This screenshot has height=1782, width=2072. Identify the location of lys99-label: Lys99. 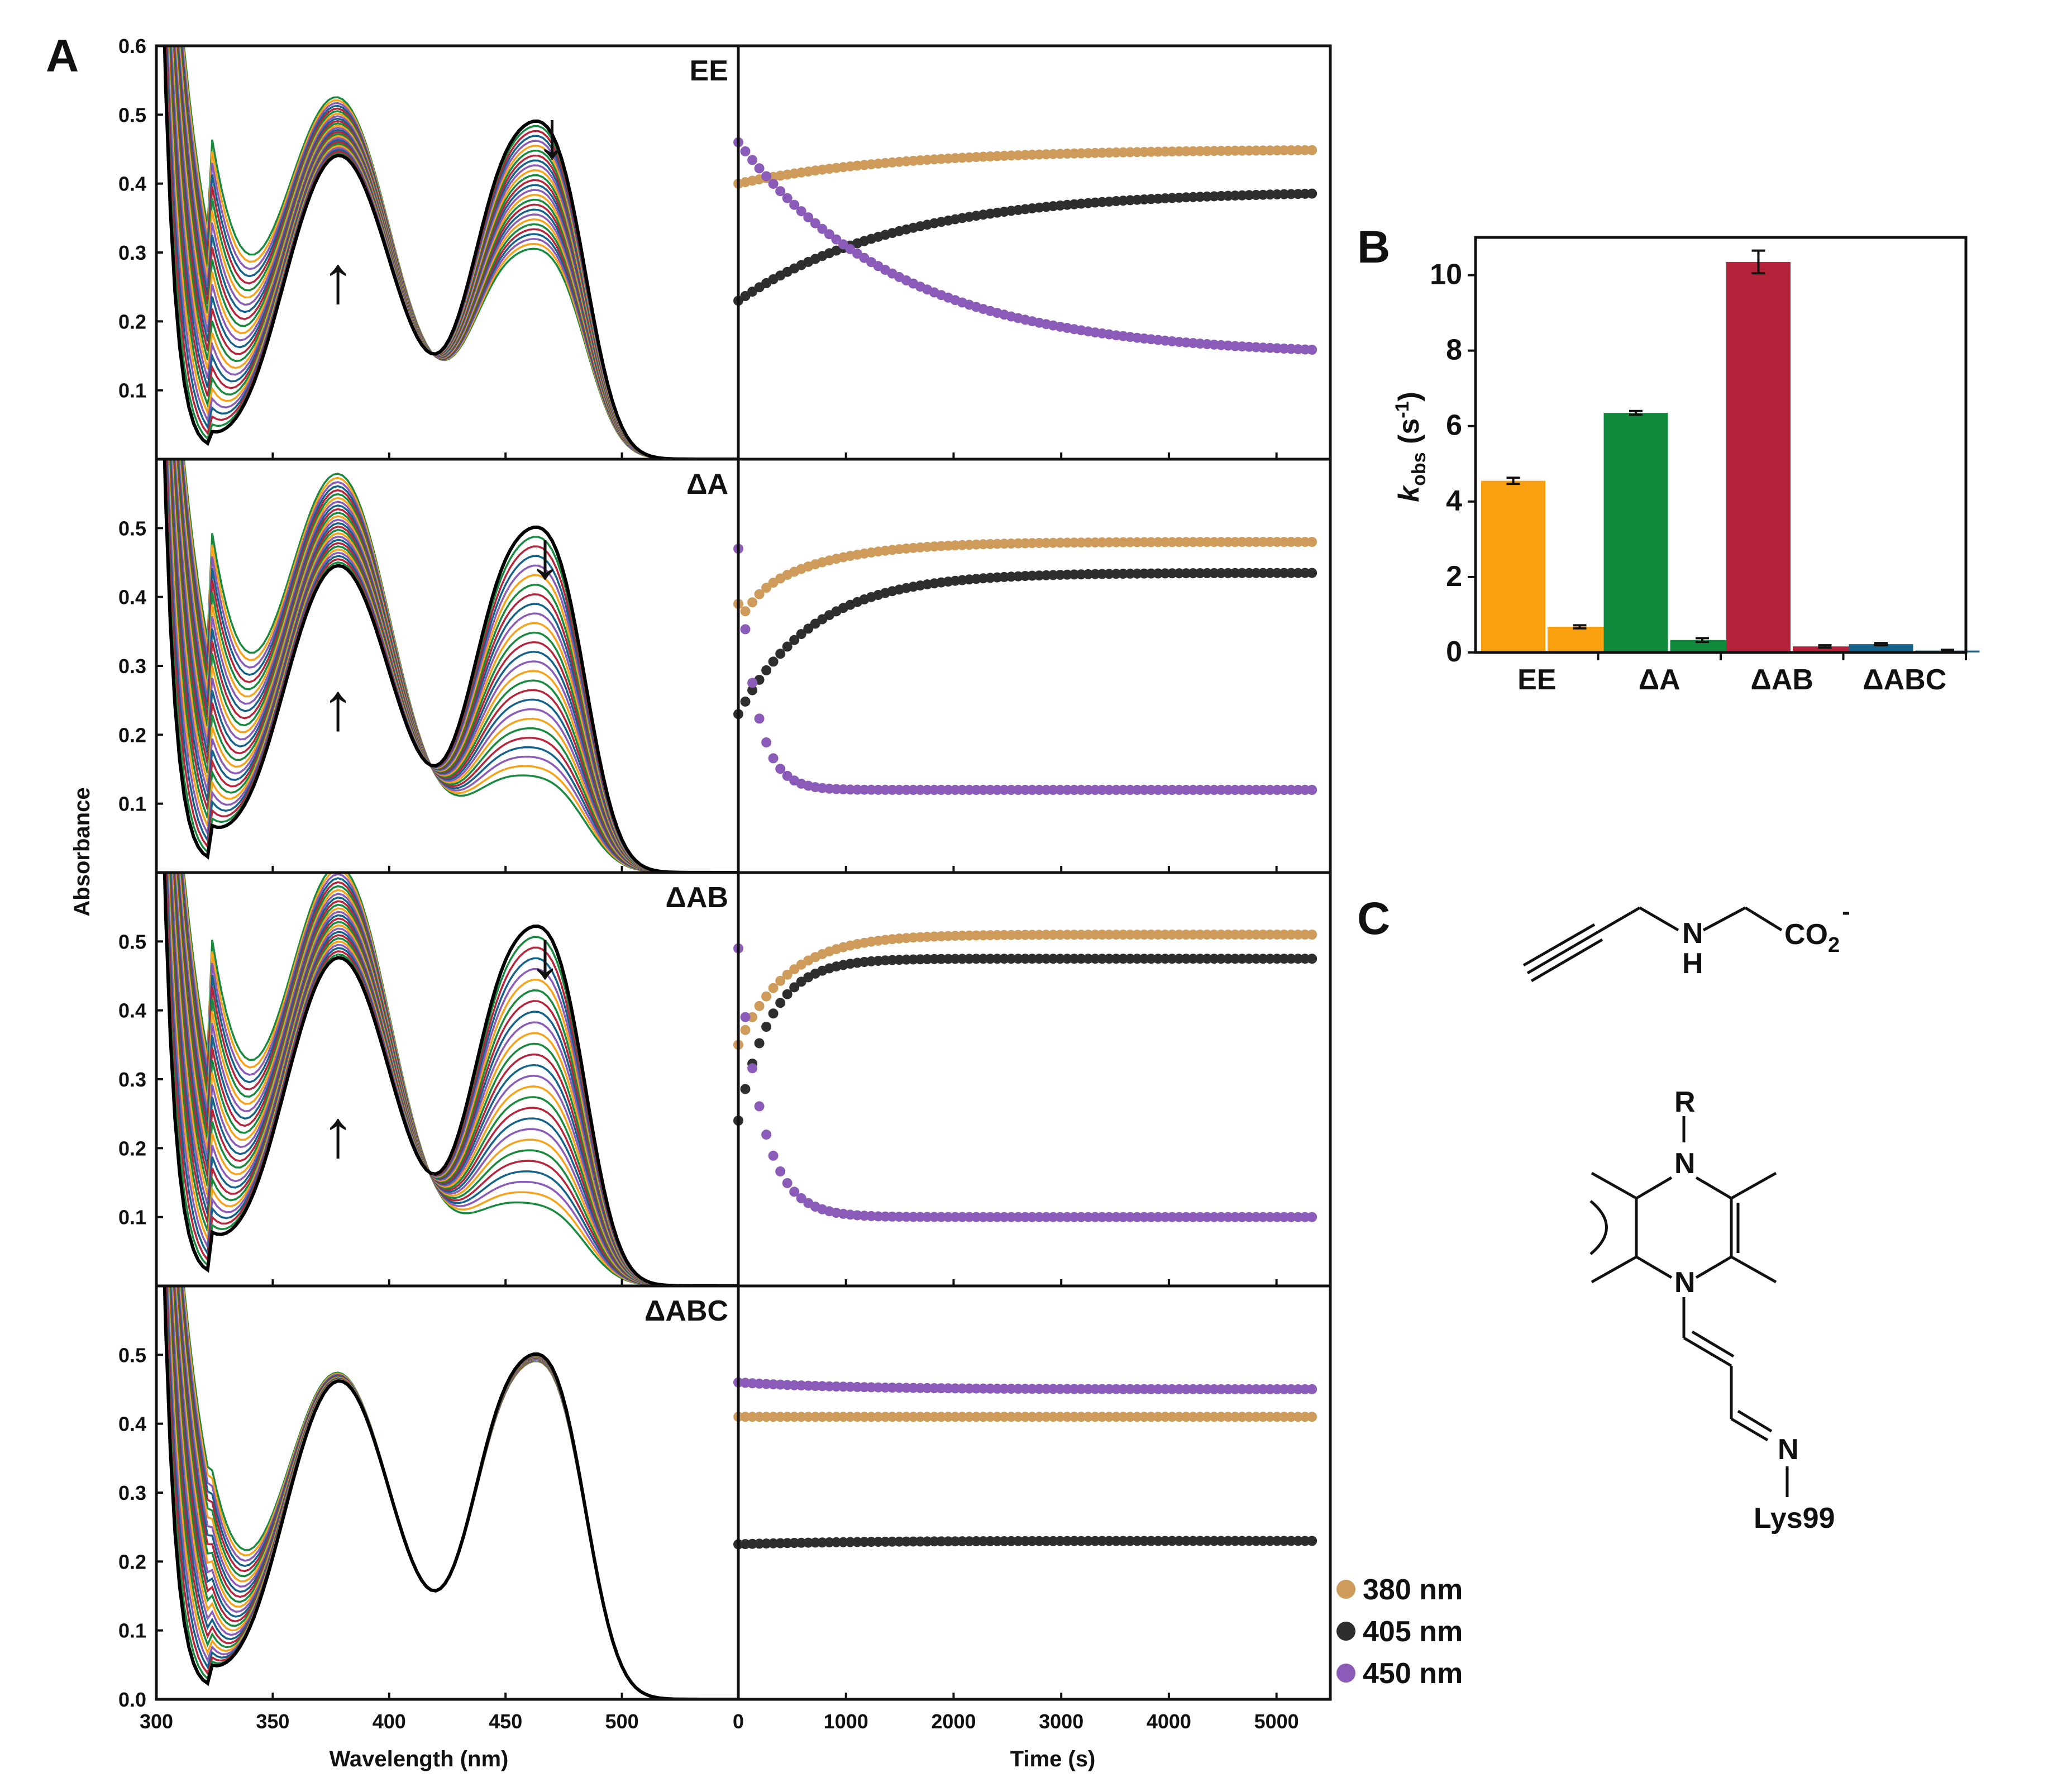
(1794, 1518).